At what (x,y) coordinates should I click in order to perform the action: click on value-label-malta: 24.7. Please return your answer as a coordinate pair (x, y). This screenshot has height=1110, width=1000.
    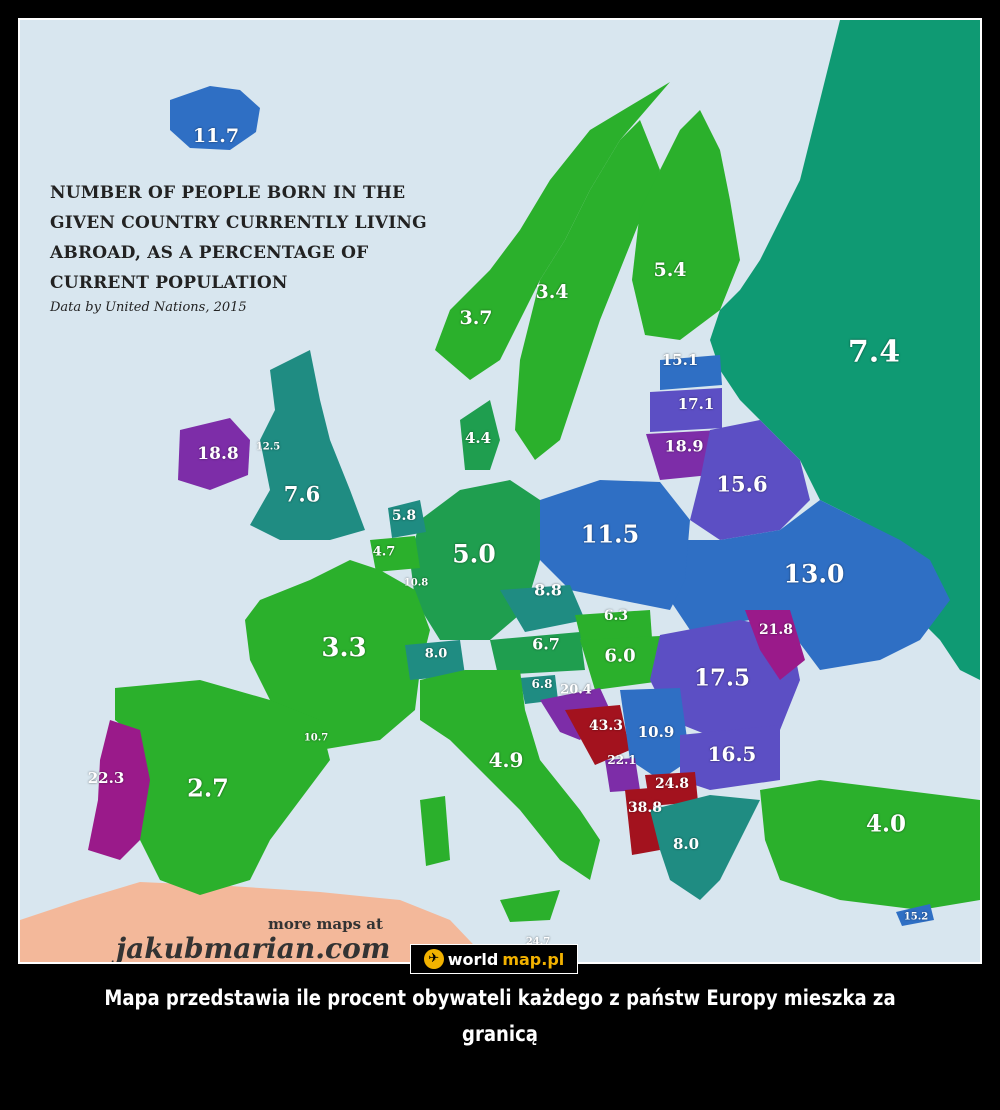
    Looking at the image, I should click on (538, 942).